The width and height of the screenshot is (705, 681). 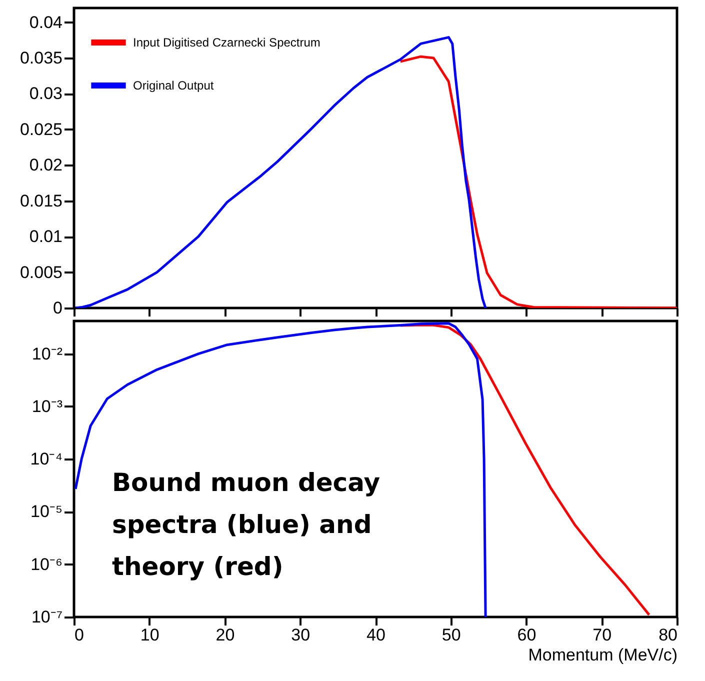 I want to click on y-tick-label: 0.025, so click(x=41, y=129).